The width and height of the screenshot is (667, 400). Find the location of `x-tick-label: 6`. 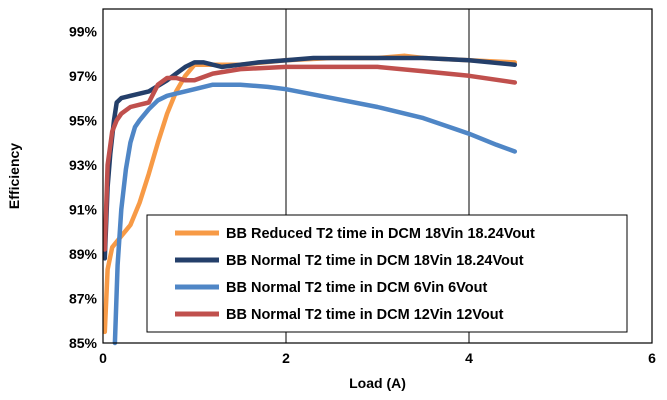

x-tick-label: 6 is located at coordinates (652, 358).